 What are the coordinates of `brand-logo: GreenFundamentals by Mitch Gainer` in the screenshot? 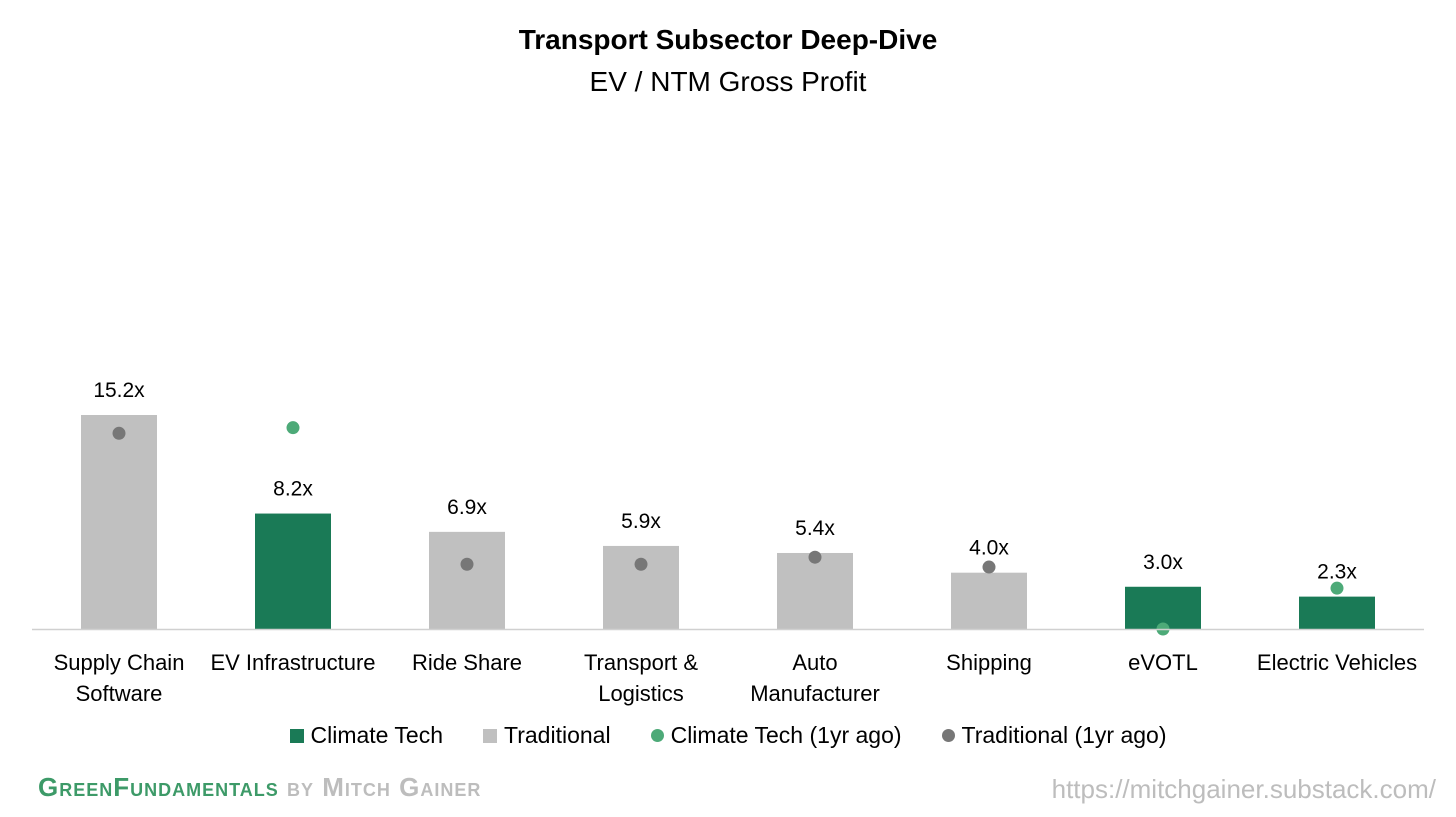 It's located at (259, 787).